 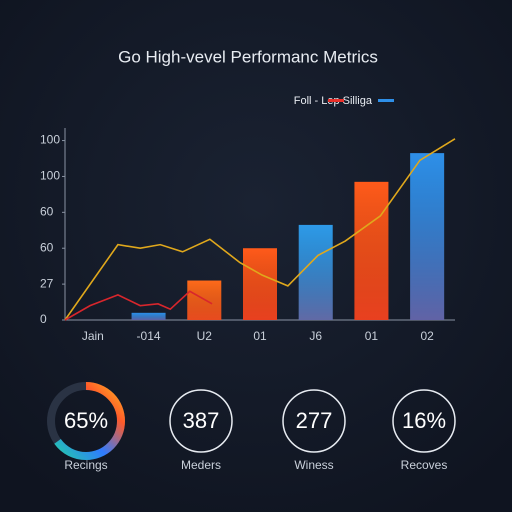 I want to click on kpi-value: 277, so click(x=314, y=420).